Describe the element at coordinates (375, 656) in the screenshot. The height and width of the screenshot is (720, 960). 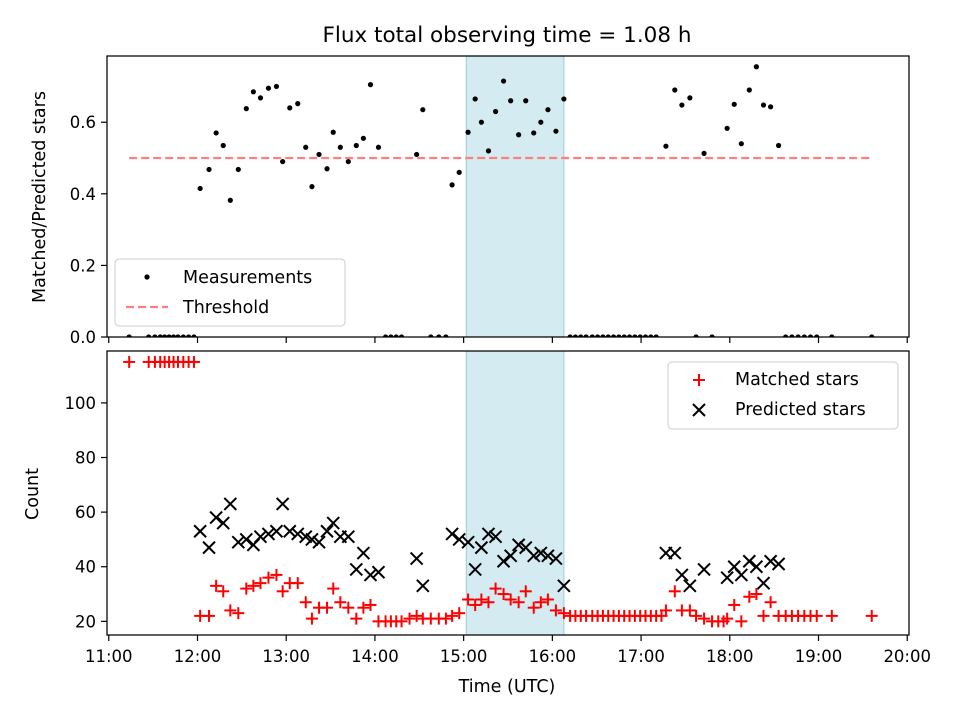
I see `count-x-tick-label: 14:00` at that location.